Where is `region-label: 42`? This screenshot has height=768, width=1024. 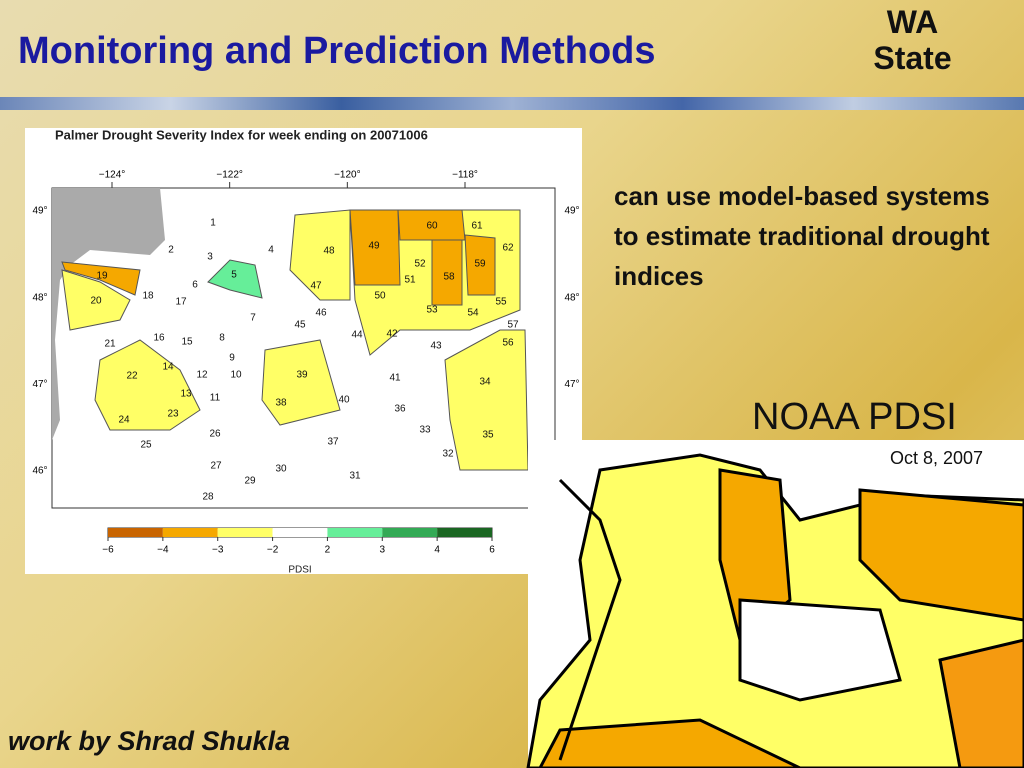
region-label: 42 is located at coordinates (392, 334).